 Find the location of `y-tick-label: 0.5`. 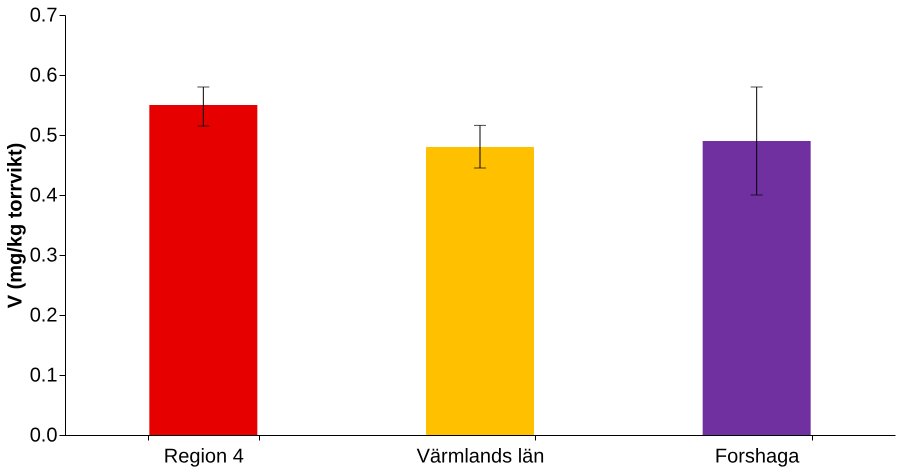

y-tick-label: 0.5 is located at coordinates (44, 135).